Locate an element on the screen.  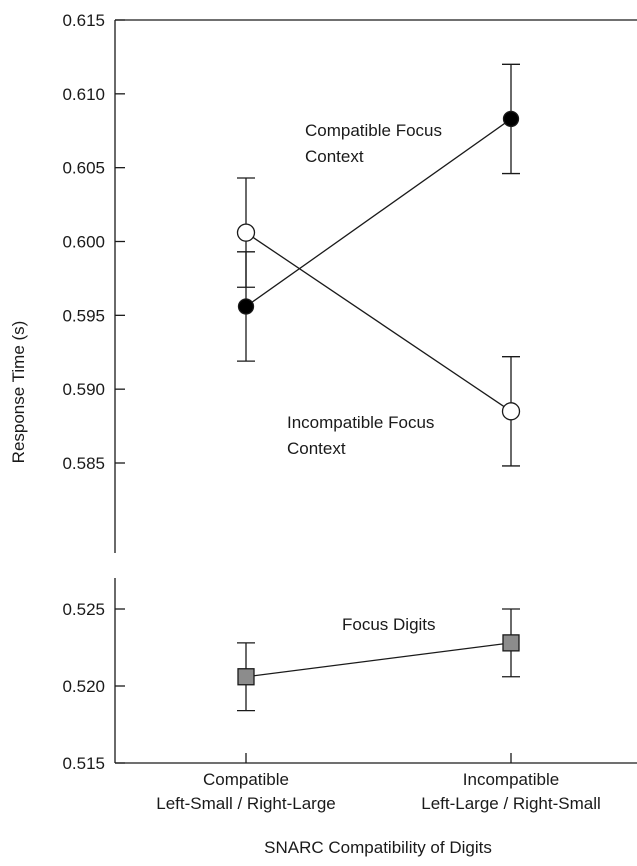
x-tick-label: Left-Large / Right-Small is located at coordinates (511, 803).